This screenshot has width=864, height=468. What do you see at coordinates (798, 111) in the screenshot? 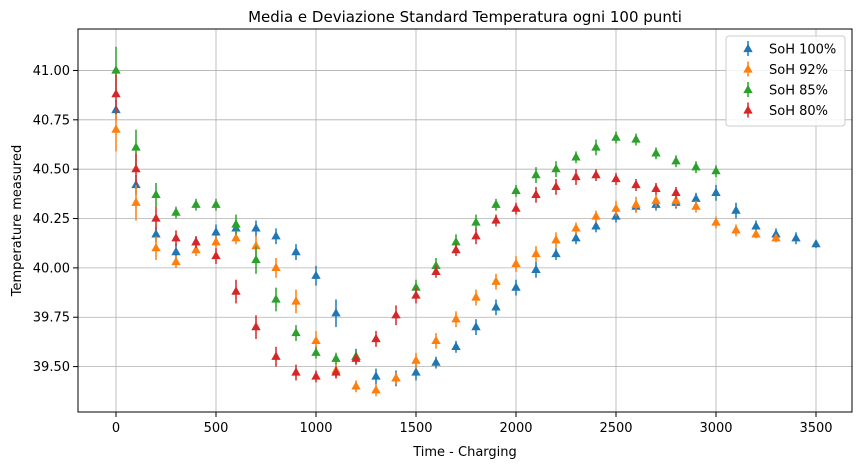
I see `legend-label: SoH 80%` at bounding box center [798, 111].